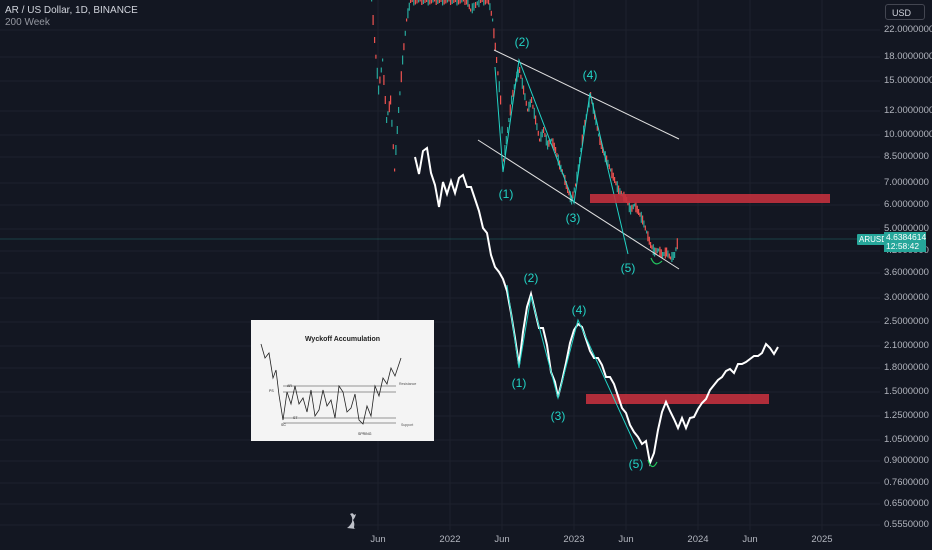  I want to click on symbol-price-tag: ARUSD, so click(873, 239).